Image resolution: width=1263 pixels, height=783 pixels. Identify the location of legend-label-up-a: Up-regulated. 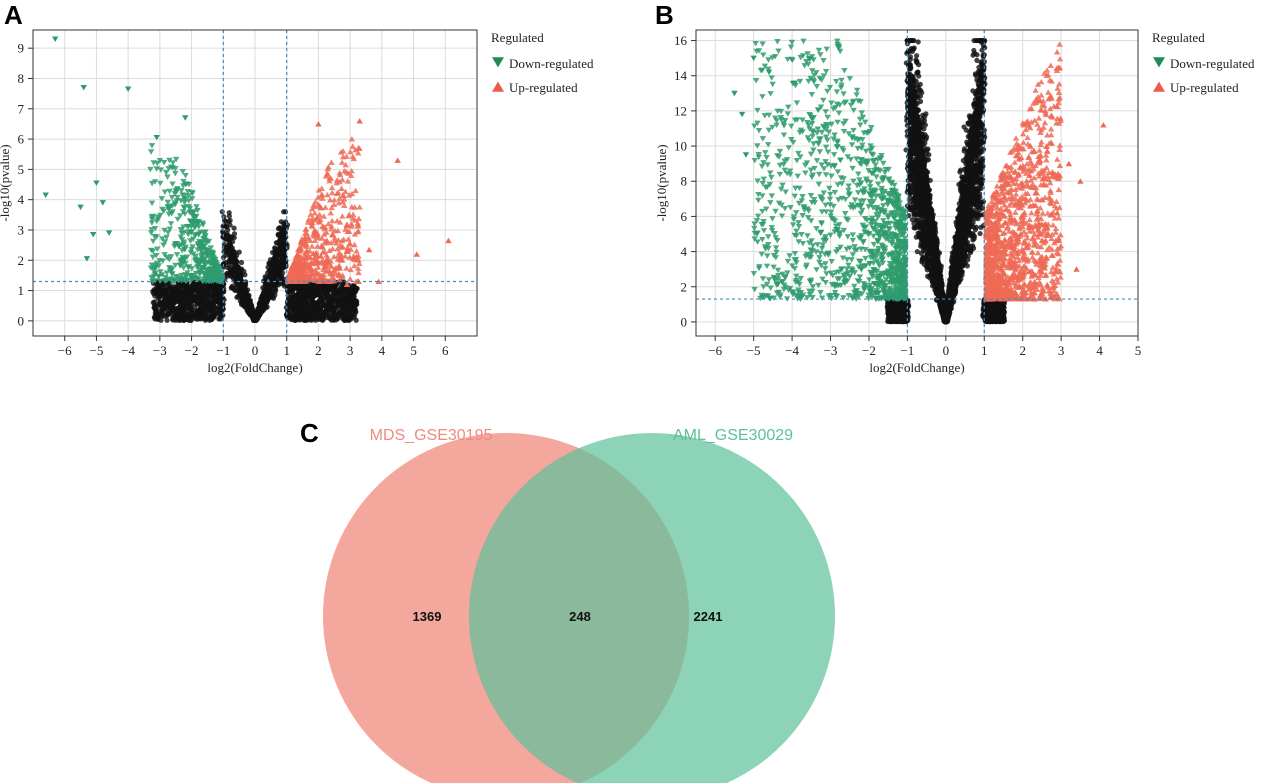
(543, 87).